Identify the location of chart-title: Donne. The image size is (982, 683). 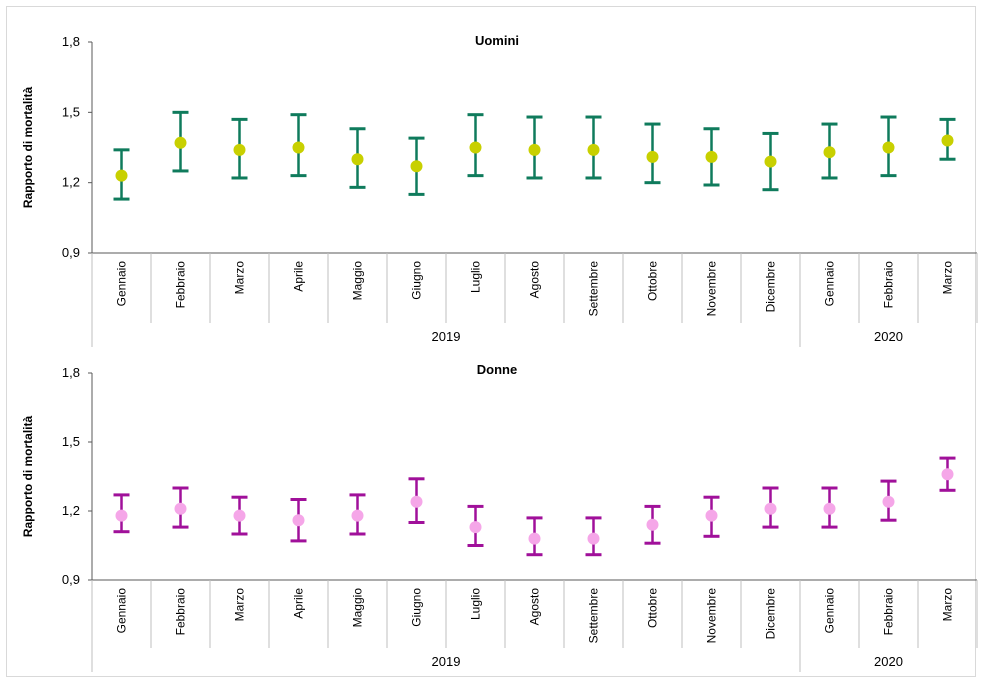
(497, 369).